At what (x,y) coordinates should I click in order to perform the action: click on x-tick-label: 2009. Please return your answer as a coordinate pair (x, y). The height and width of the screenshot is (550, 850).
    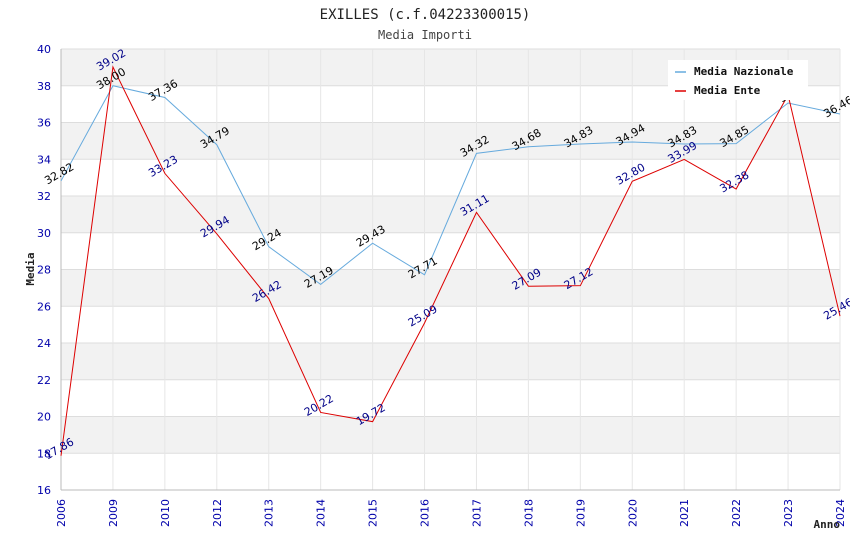
    Looking at the image, I should click on (113, 513).